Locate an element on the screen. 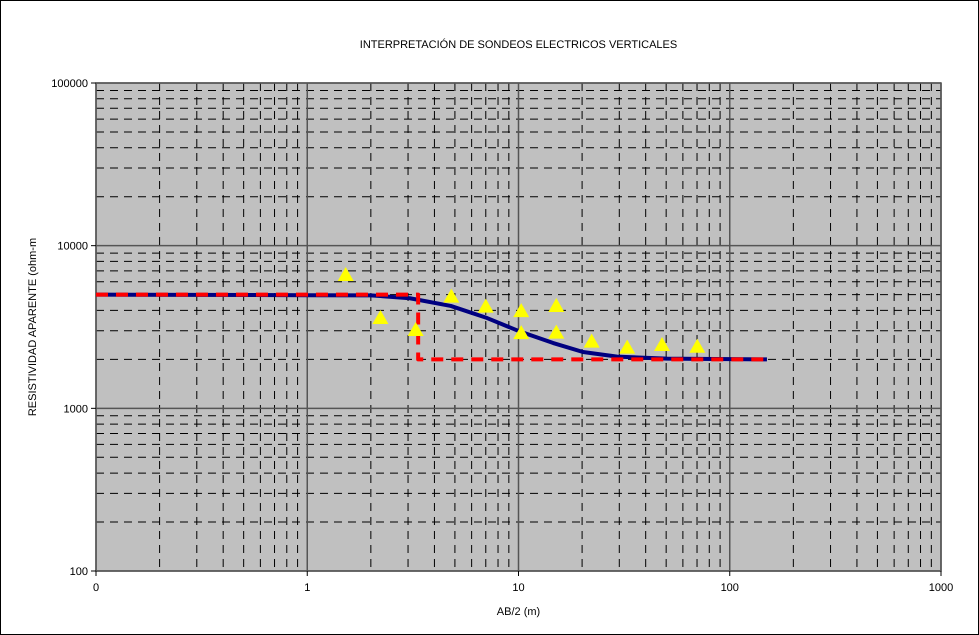 The height and width of the screenshot is (635, 979). x-tick-label: 10 is located at coordinates (518, 588).